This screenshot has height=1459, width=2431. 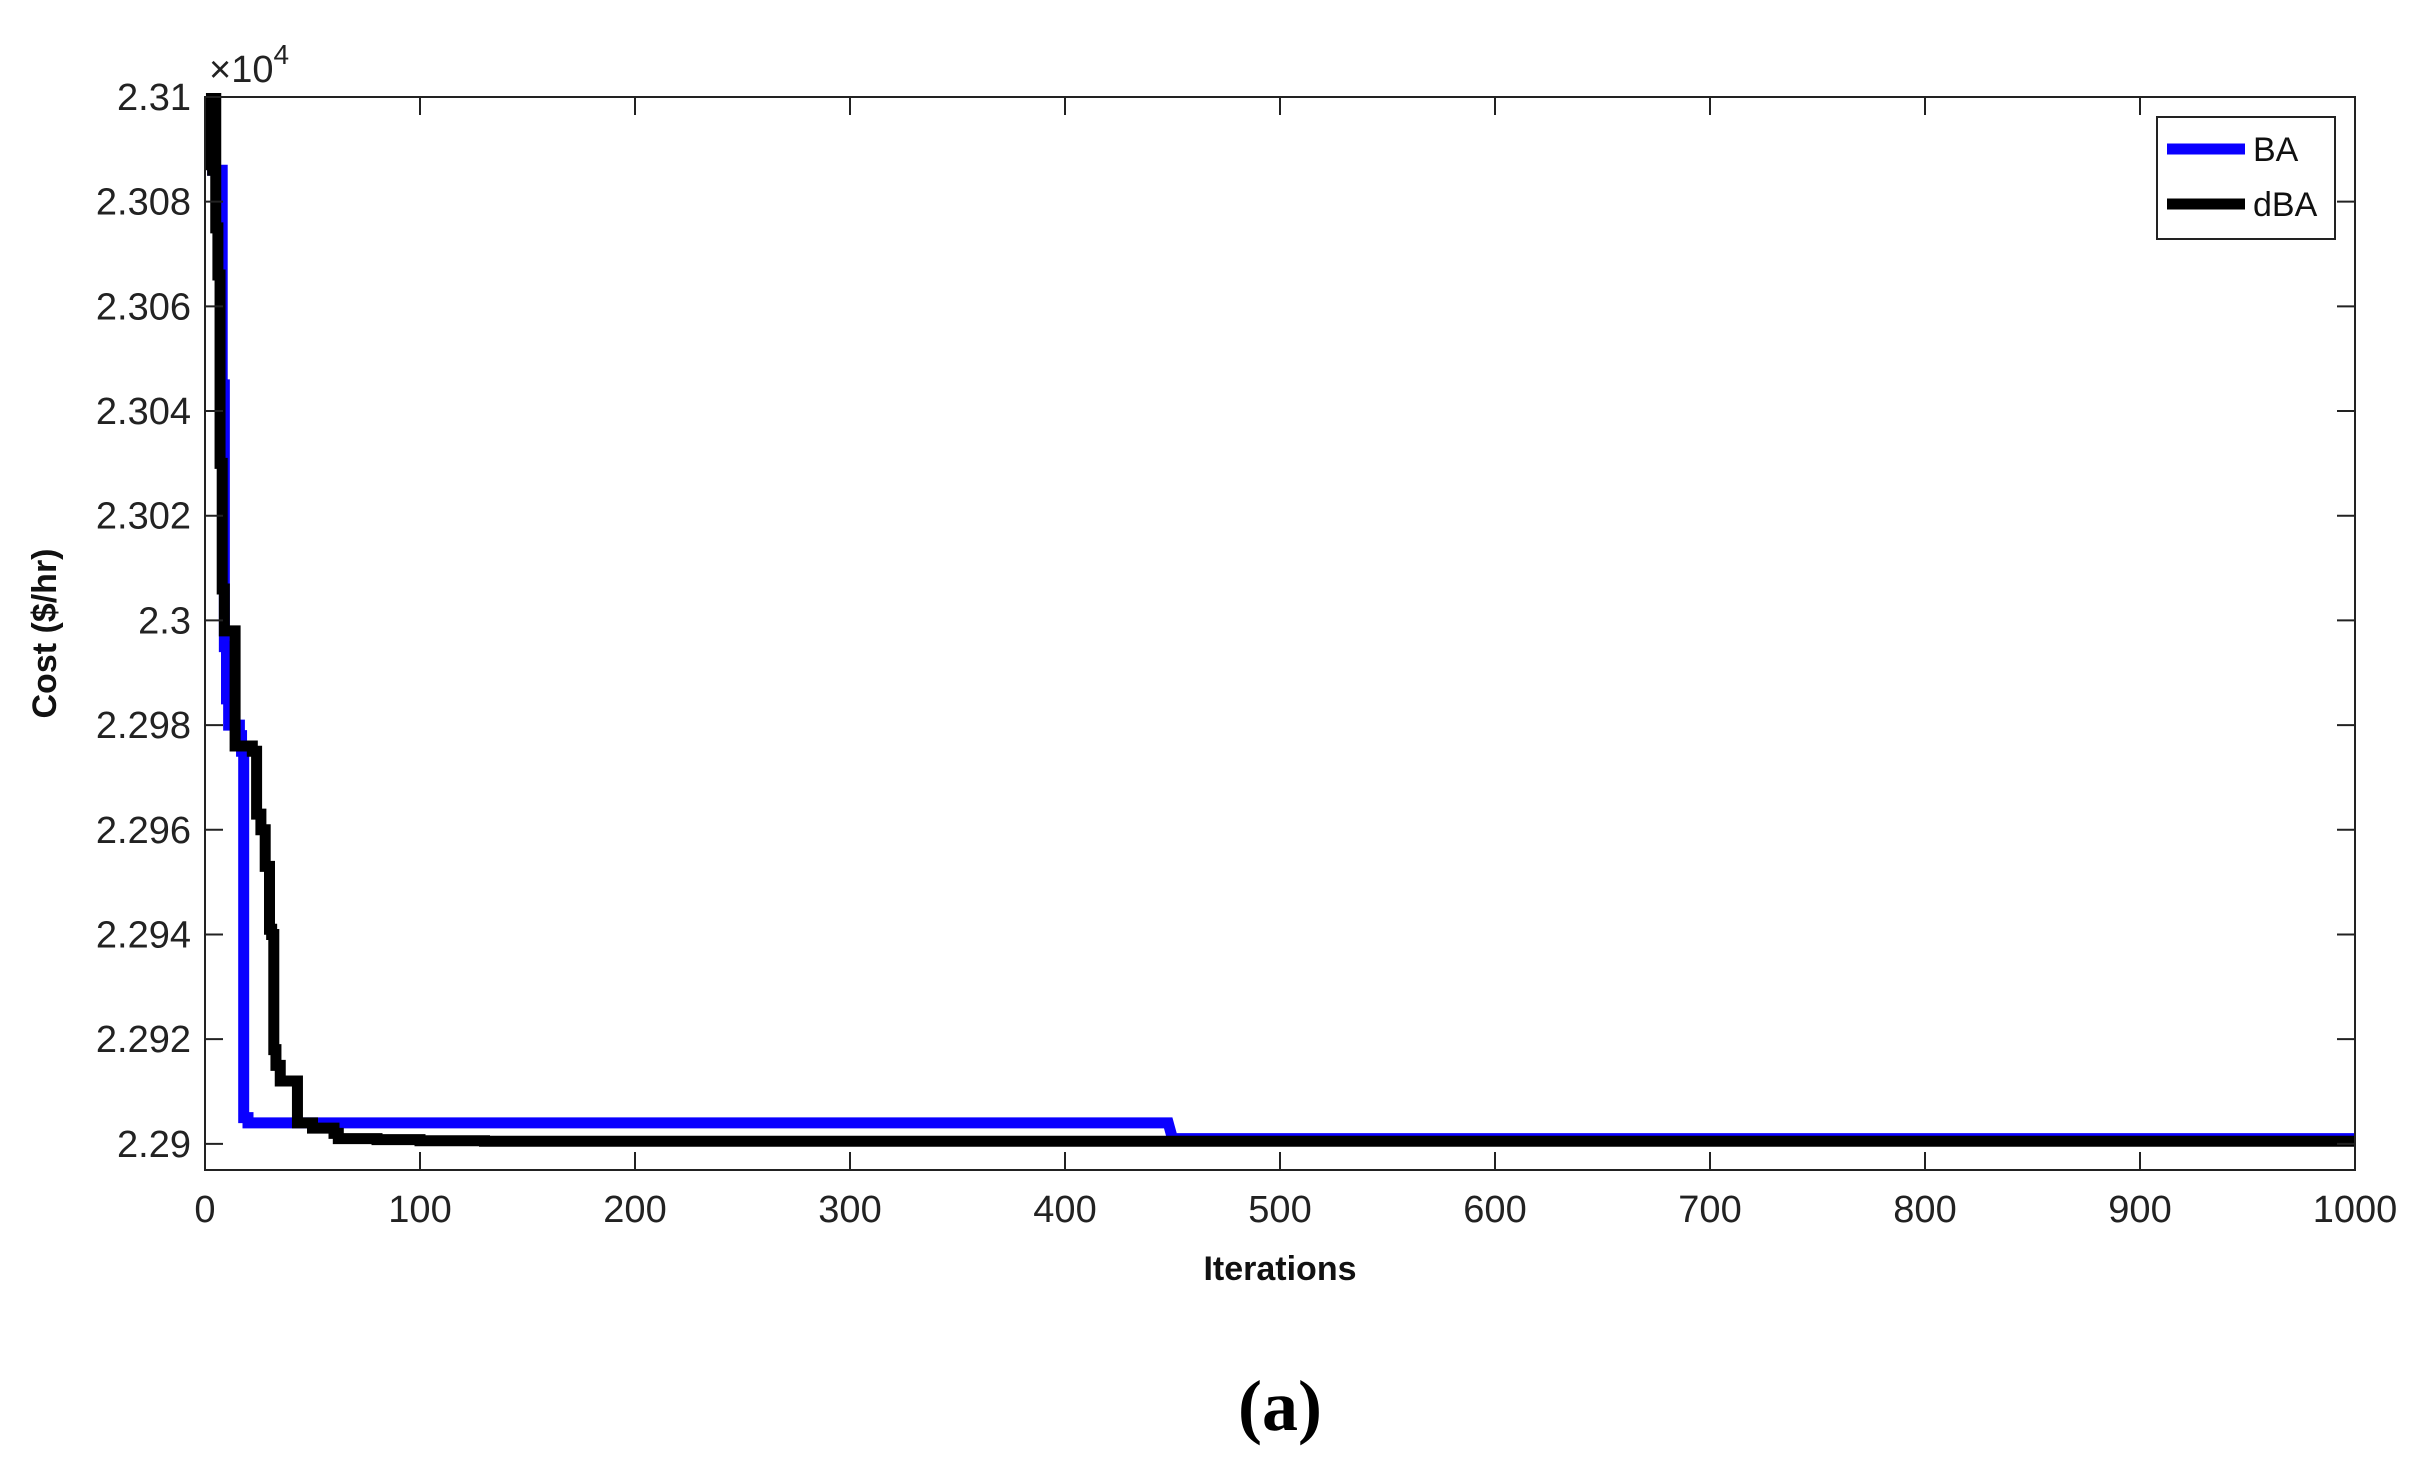 I want to click on x-tick-label: 400, so click(x=1064, y=1210).